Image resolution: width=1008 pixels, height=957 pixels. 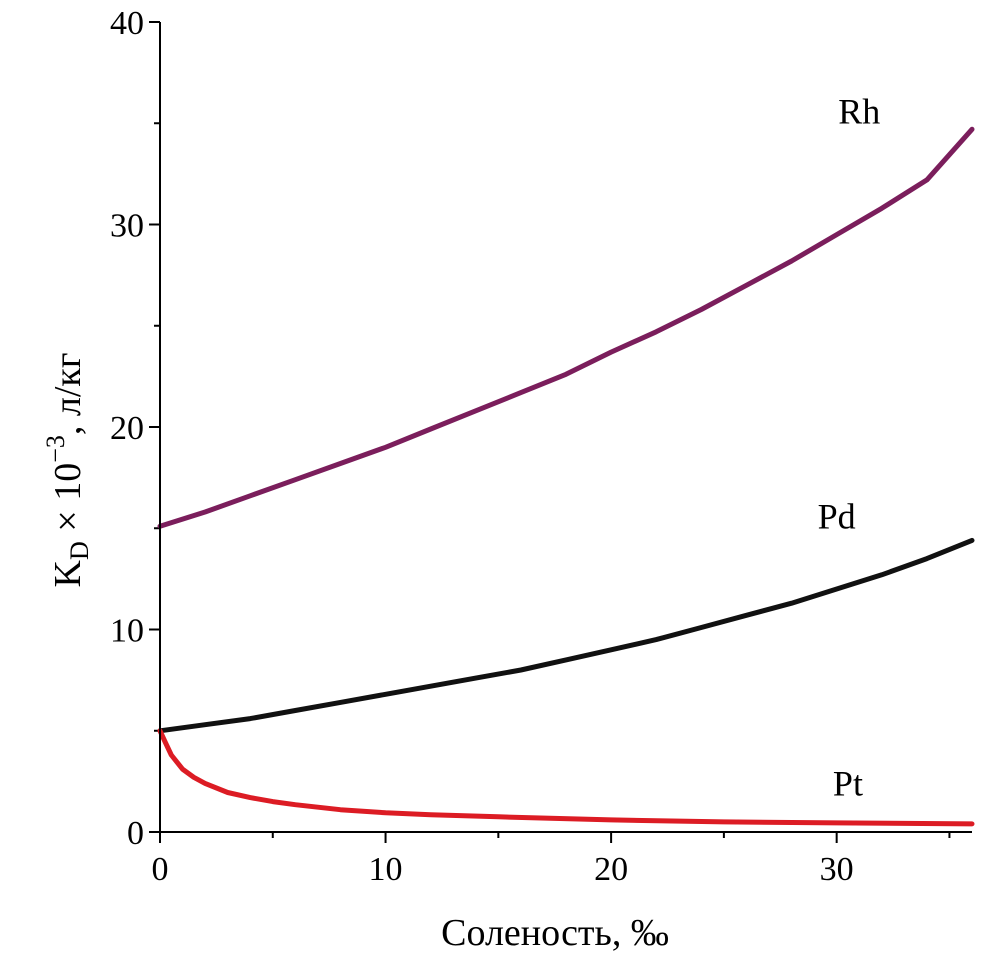 I want to click on y-axis-title-sup: −3, so click(x=55, y=449).